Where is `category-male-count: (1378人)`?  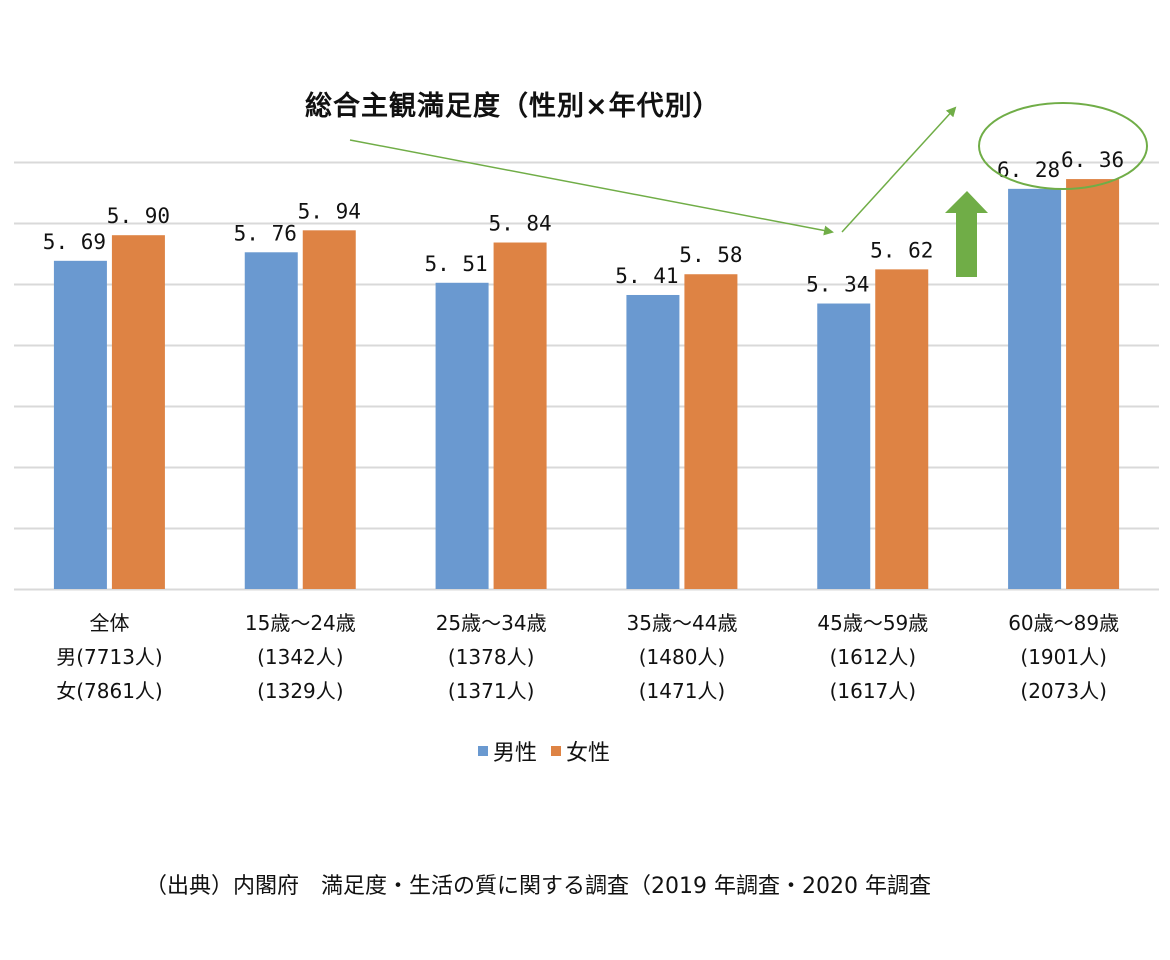
category-male-count: (1378人) is located at coordinates (491, 657).